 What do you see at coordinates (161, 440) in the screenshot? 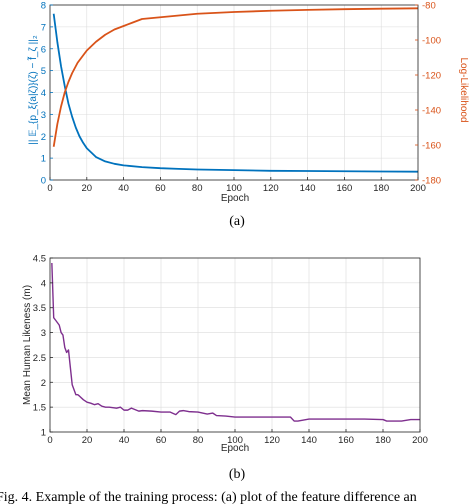
I see `b-x-tick-label: 60` at bounding box center [161, 440].